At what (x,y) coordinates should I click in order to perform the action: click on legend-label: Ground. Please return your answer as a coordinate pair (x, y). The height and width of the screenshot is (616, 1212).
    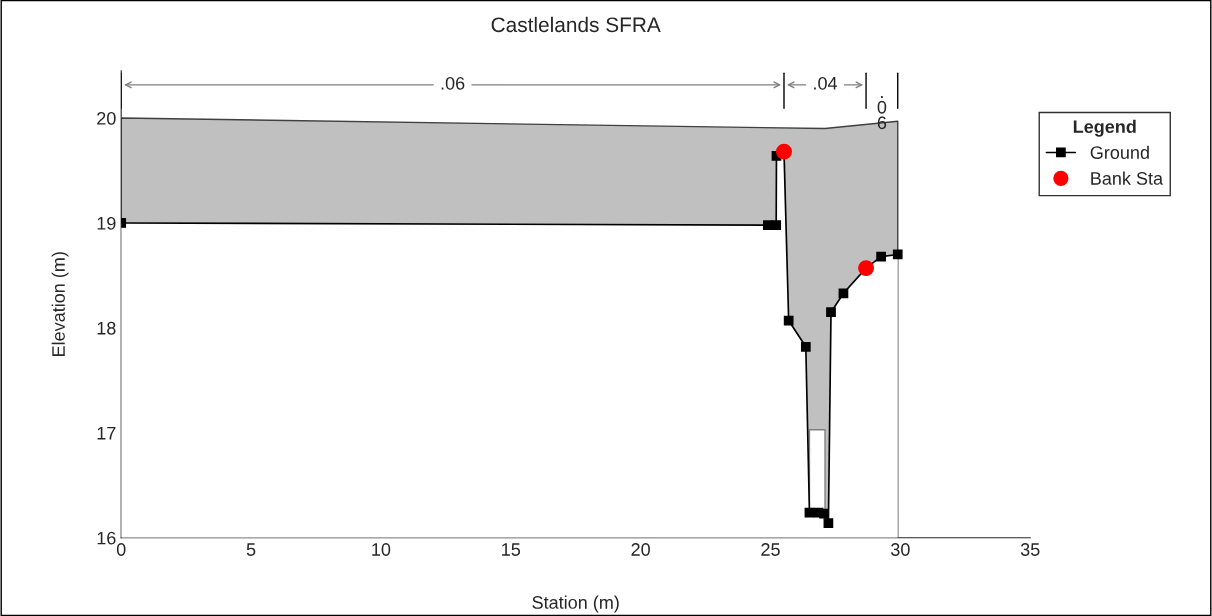
    Looking at the image, I should click on (1119, 152).